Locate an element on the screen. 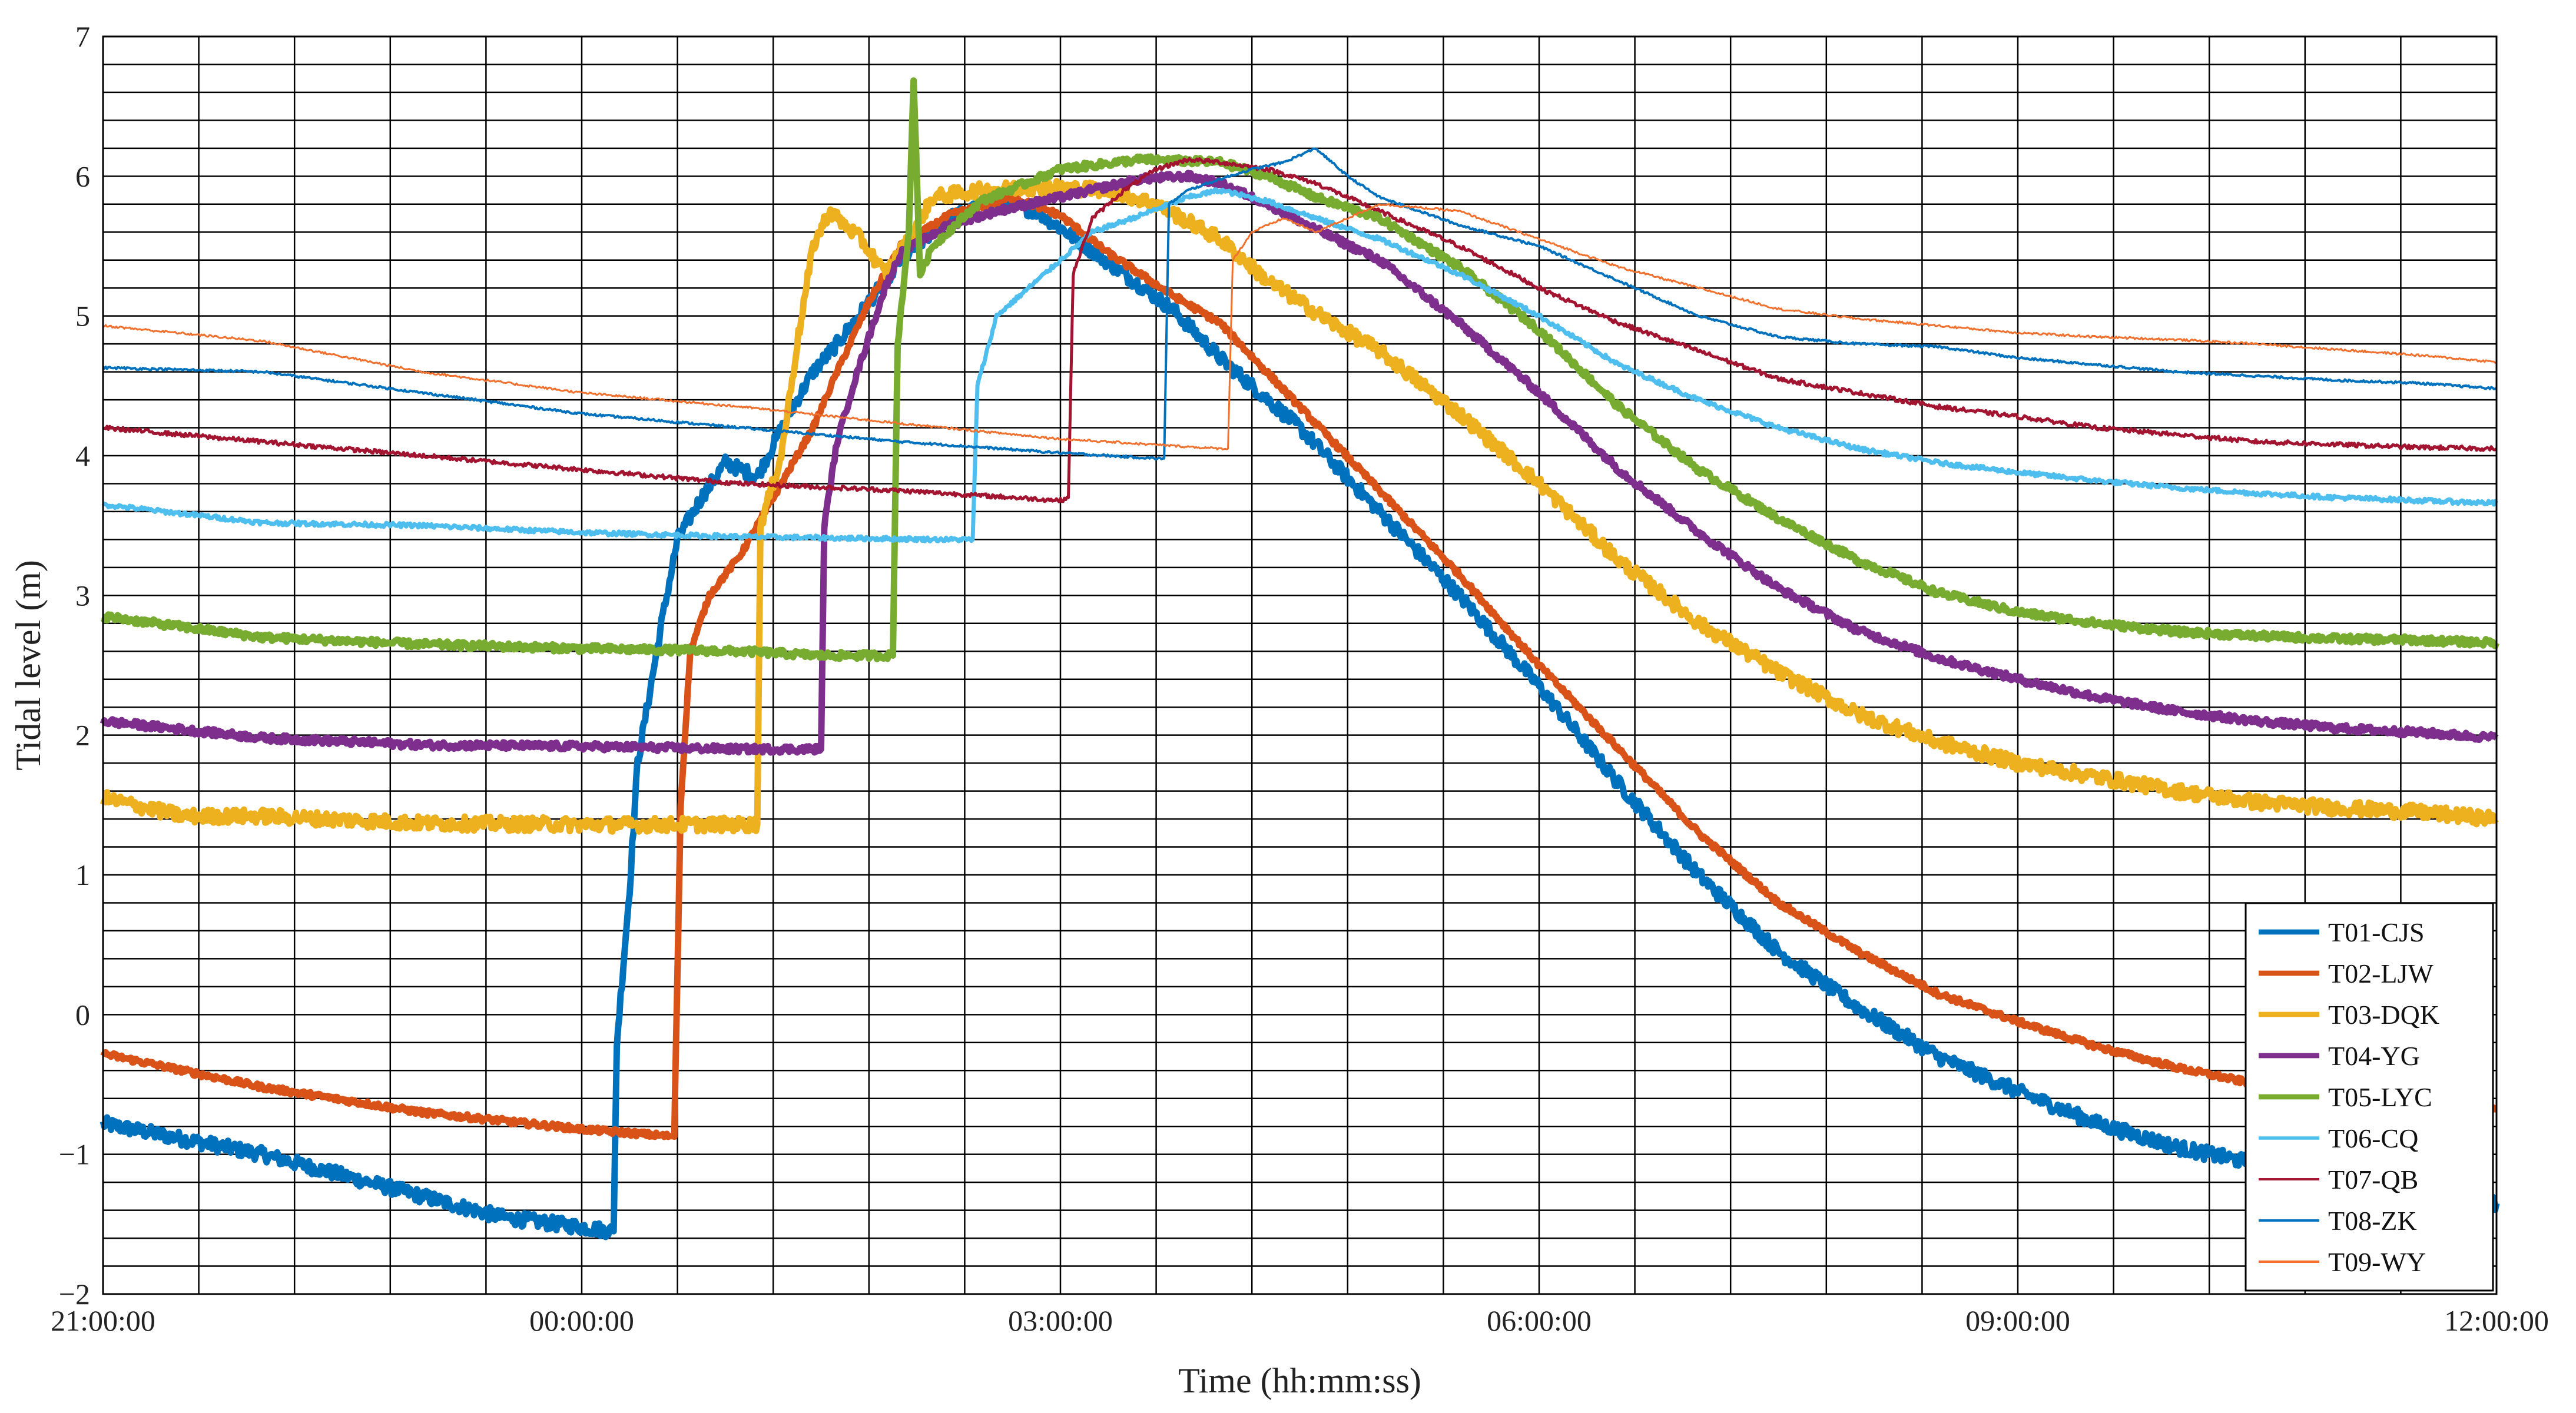  x-tick-label: 00:00:00 is located at coordinates (581, 1320).